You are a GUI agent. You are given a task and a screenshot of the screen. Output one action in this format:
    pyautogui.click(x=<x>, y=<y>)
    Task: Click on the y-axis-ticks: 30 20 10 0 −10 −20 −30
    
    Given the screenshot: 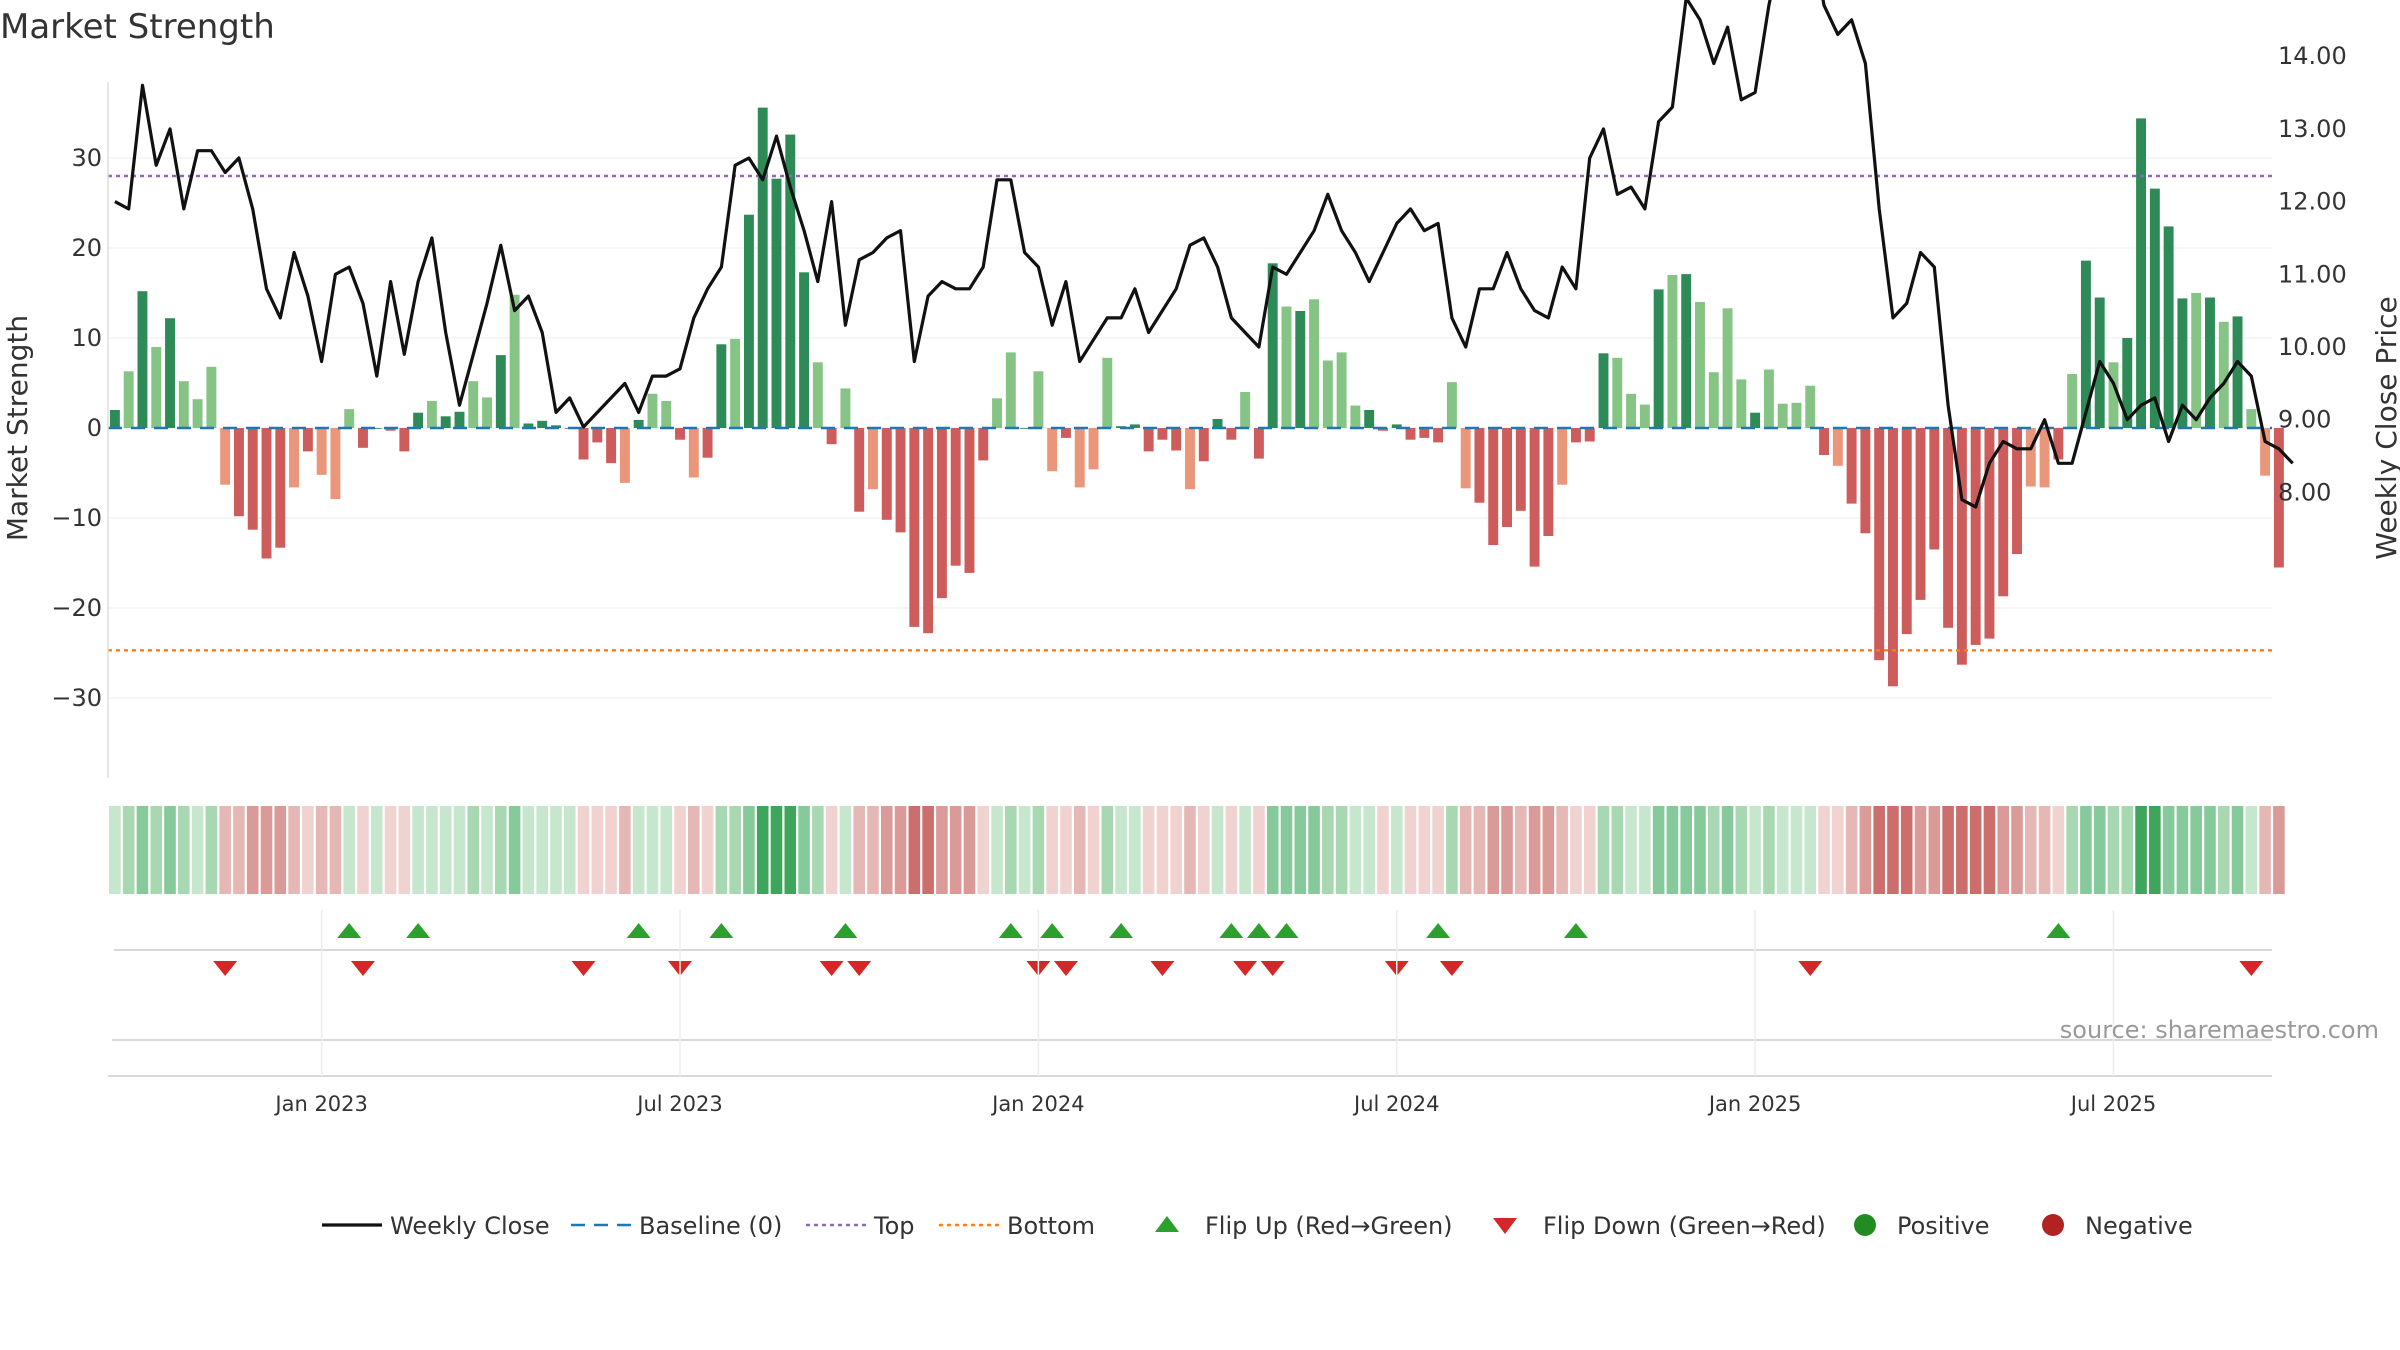 What is the action you would take?
    pyautogui.click(x=76, y=428)
    